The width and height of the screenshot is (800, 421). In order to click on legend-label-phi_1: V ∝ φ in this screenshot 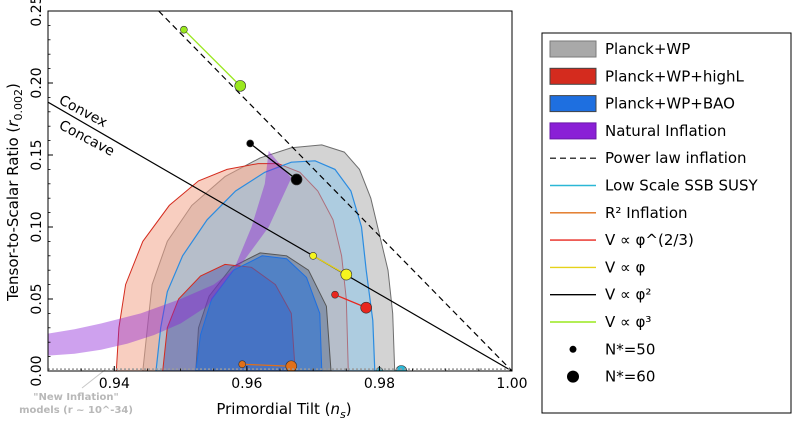, I will do `click(625, 267)`.